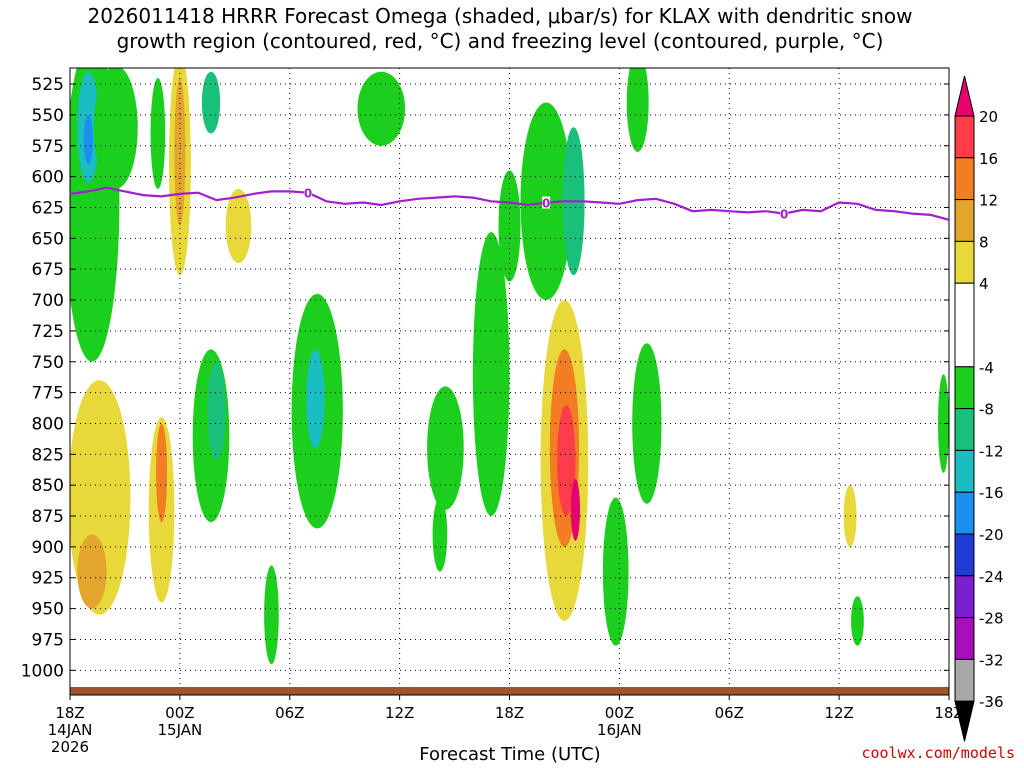  What do you see at coordinates (180, 730) in the screenshot?
I see `x-tick-date: 15JAN` at bounding box center [180, 730].